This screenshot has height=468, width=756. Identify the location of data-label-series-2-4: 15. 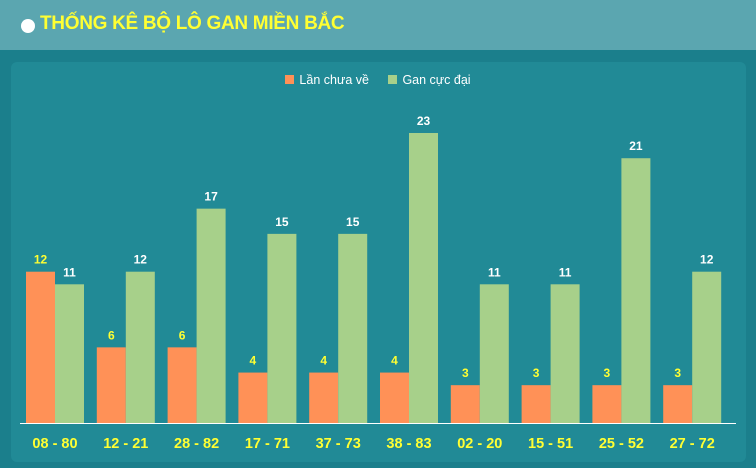
(282, 222).